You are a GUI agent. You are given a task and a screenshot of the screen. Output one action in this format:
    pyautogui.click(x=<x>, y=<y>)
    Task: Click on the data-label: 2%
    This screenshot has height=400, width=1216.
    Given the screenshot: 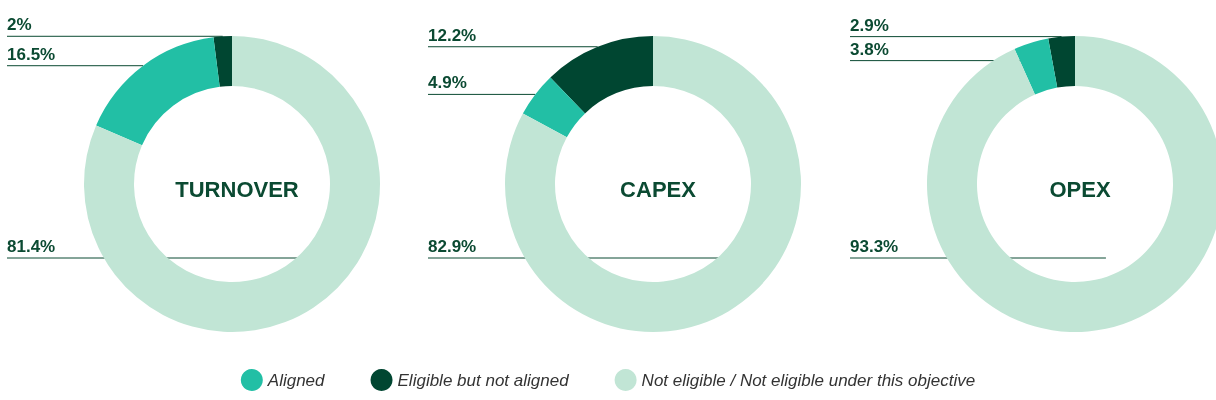 What is the action you would take?
    pyautogui.click(x=19, y=25)
    